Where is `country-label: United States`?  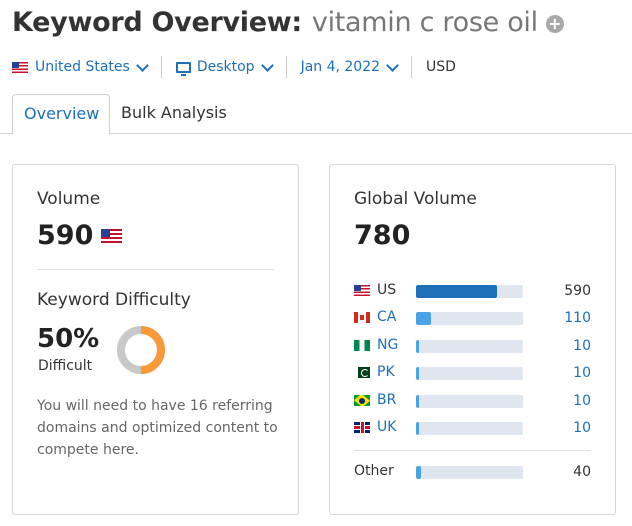
country-label: United States is located at coordinates (82, 67).